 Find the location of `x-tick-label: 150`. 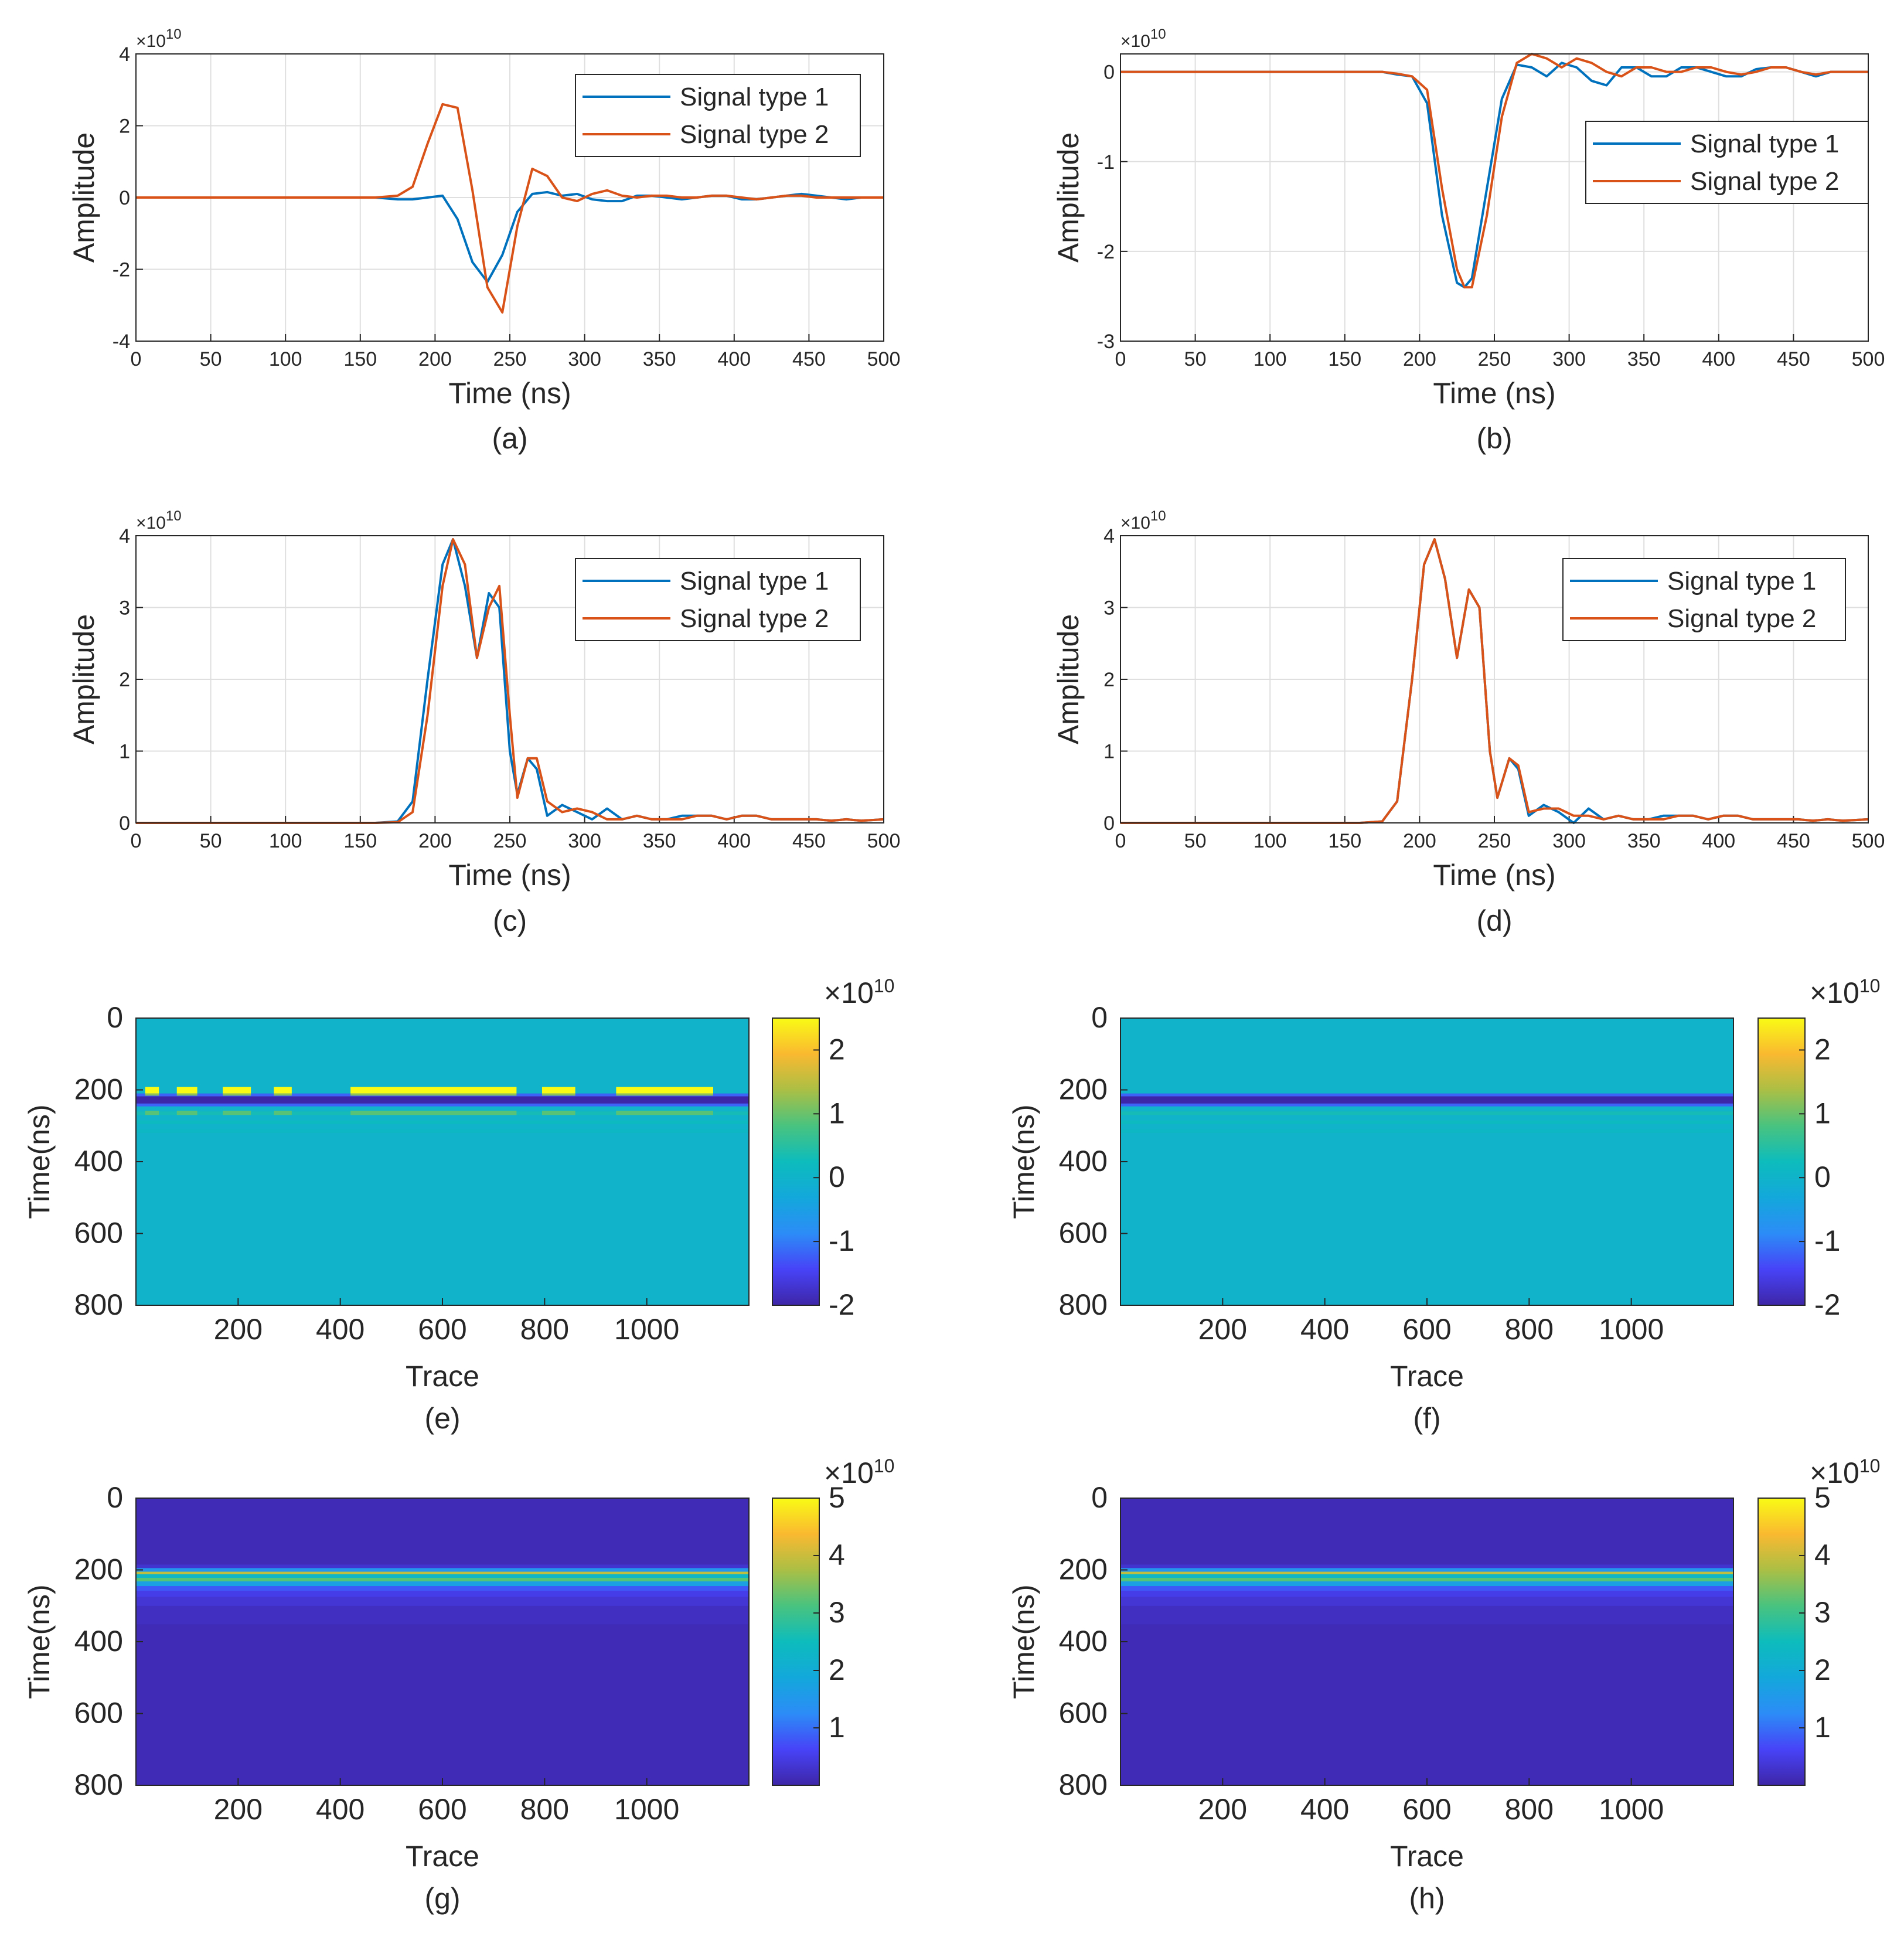

x-tick-label: 150 is located at coordinates (1344, 841).